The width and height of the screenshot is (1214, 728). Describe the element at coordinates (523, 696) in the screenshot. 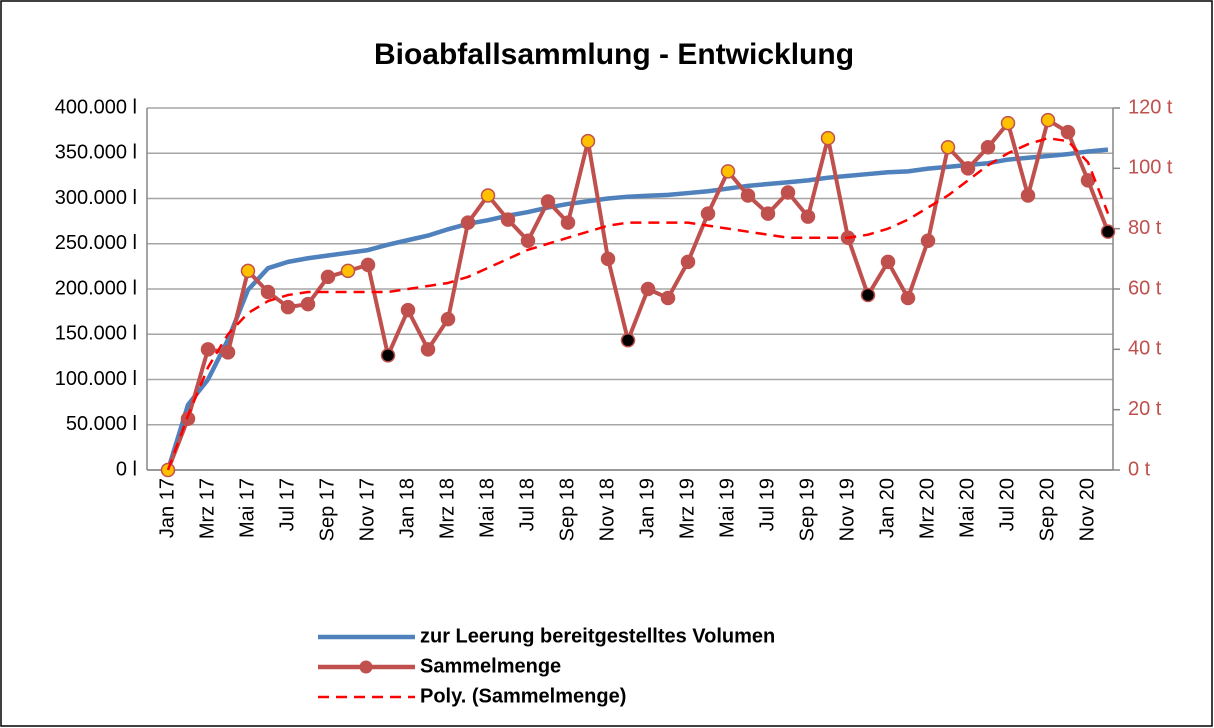

I see `legend-label: Poly. (Sammelmenge)` at that location.